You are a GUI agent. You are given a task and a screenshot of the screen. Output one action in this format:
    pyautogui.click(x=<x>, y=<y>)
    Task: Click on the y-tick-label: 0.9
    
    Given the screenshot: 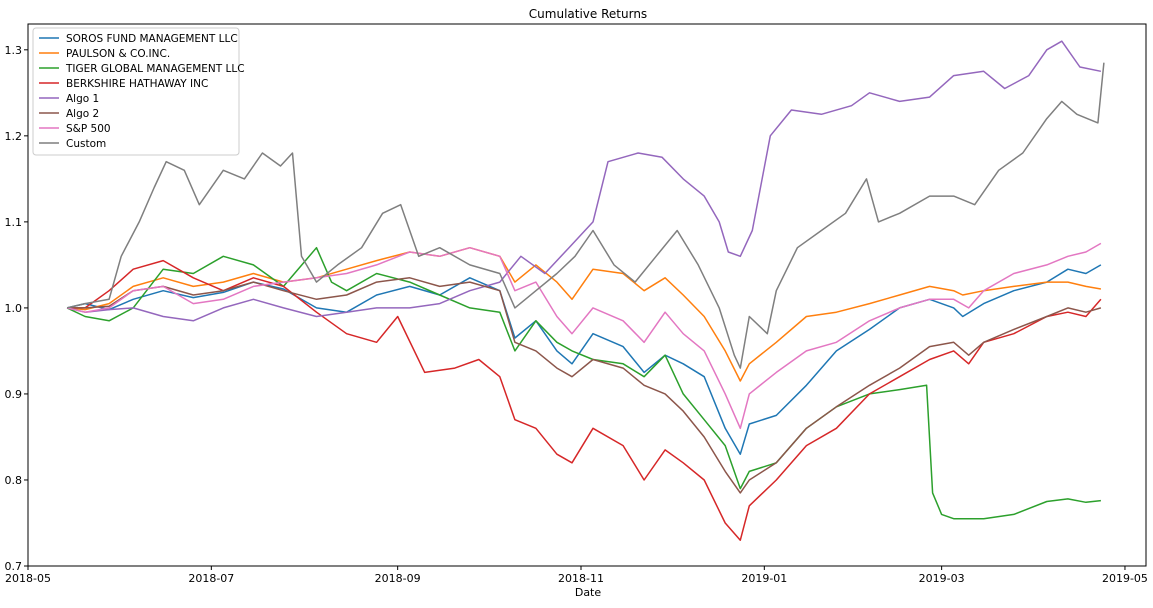 What is the action you would take?
    pyautogui.click(x=14, y=394)
    